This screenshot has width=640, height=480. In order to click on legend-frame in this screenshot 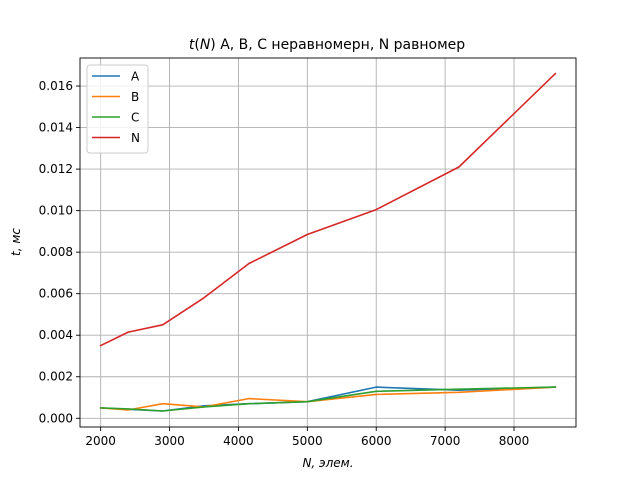, I will do `click(117, 109)`.